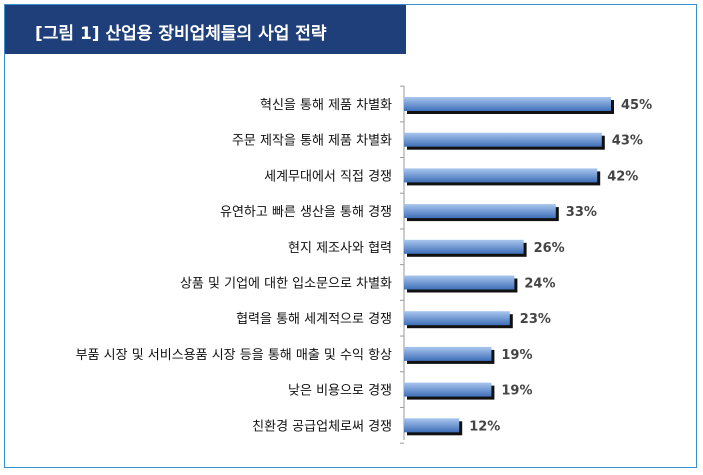 Image resolution: width=703 pixels, height=475 pixels. I want to click on category-label: 상품 및 기업에 대한 입소문으로 차별화, so click(286, 284).